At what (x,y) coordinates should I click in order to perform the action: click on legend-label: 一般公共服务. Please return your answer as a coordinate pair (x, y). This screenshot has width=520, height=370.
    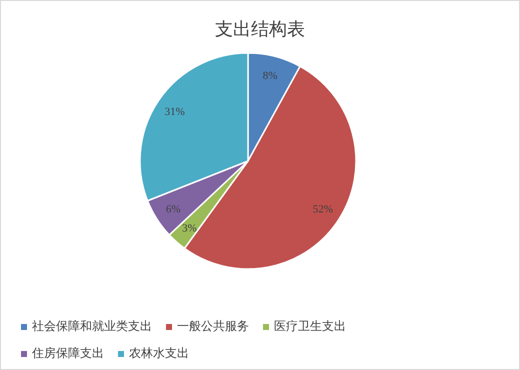
    Looking at the image, I should click on (213, 326).